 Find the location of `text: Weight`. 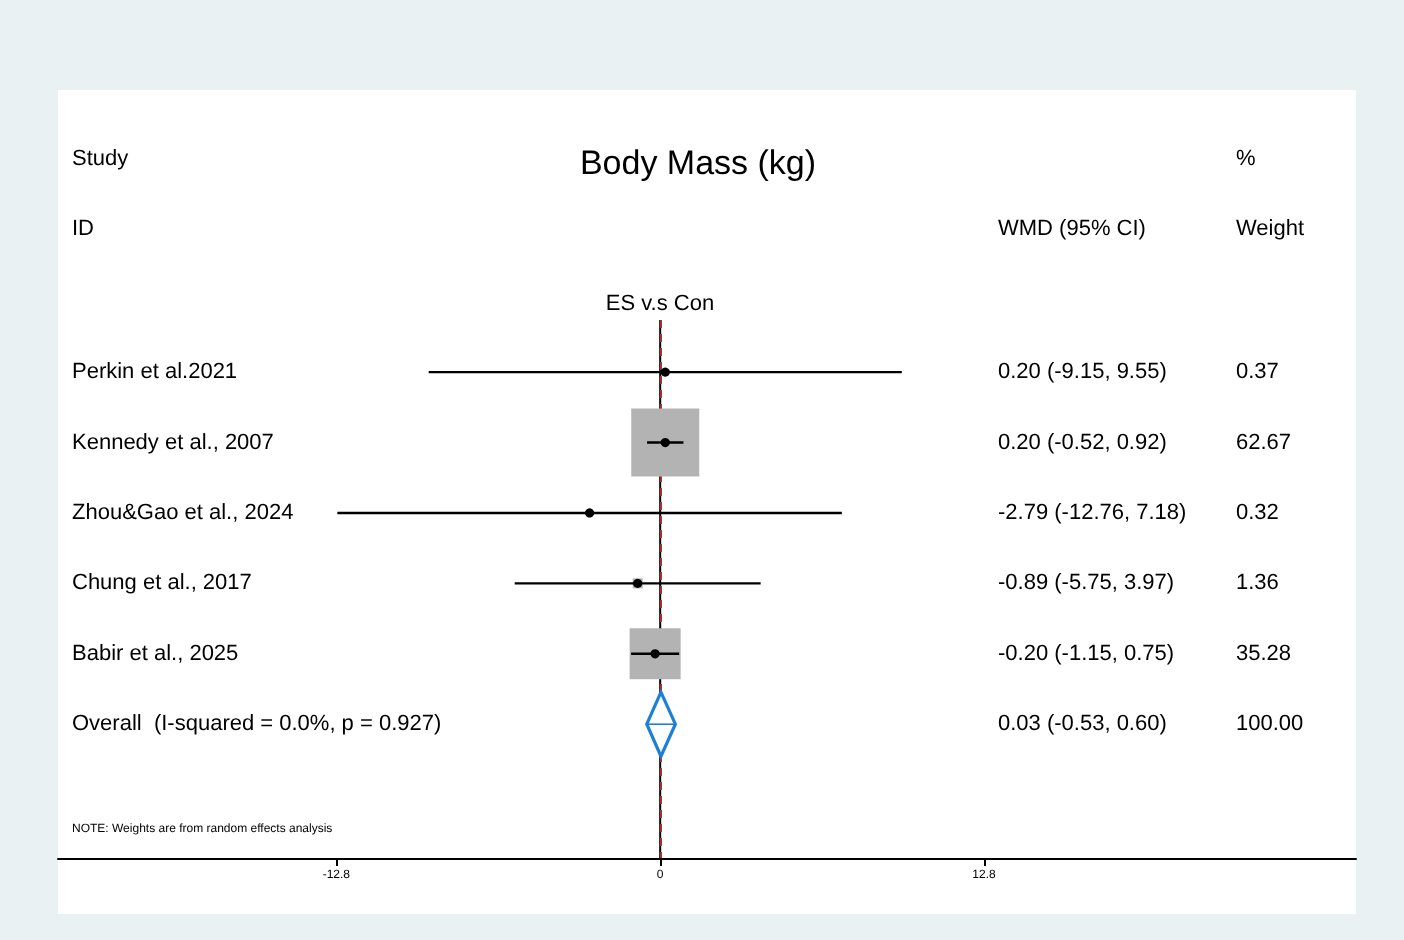

text: Weight is located at coordinates (1270, 229).